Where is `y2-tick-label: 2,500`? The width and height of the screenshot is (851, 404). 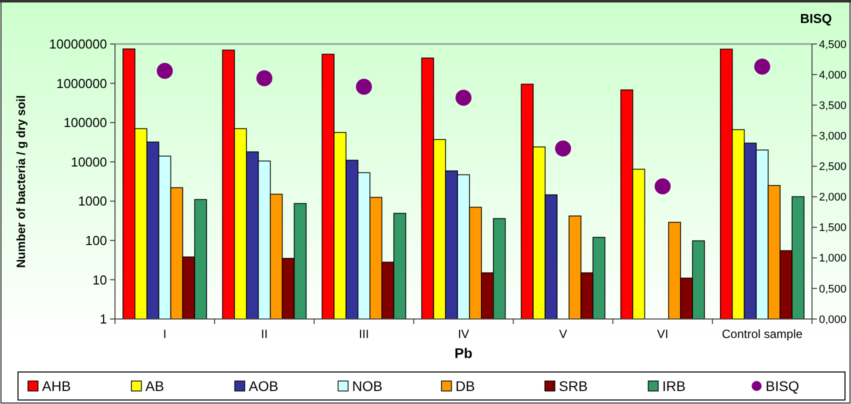
y2-tick-label: 2,500 is located at coordinates (833, 167).